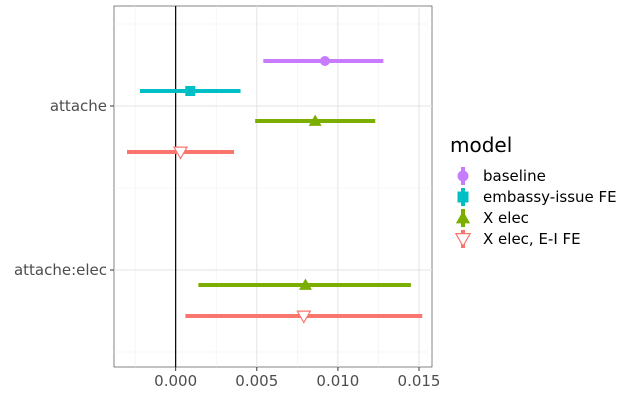 This screenshot has height=394, width=638. I want to click on legend-entry: embassy-issue FE, so click(537, 197).